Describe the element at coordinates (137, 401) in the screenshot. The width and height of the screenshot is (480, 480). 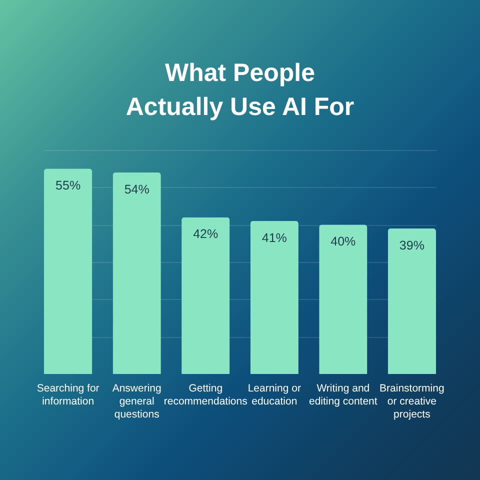
I see `x-tick-label: Answering general questions` at that location.